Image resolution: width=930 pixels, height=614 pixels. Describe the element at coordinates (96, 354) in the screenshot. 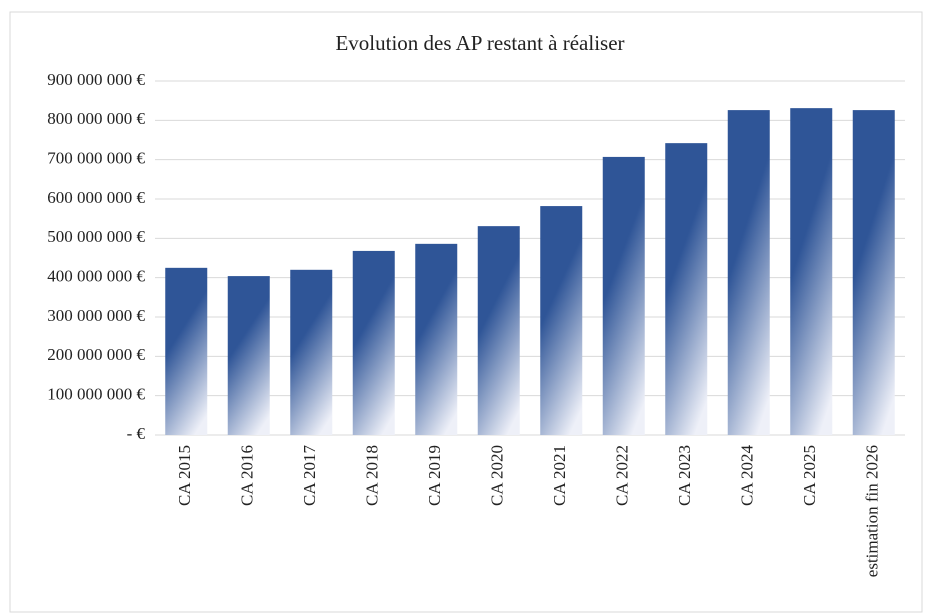

I see `y-tick-label: 200 000 000 €` at that location.